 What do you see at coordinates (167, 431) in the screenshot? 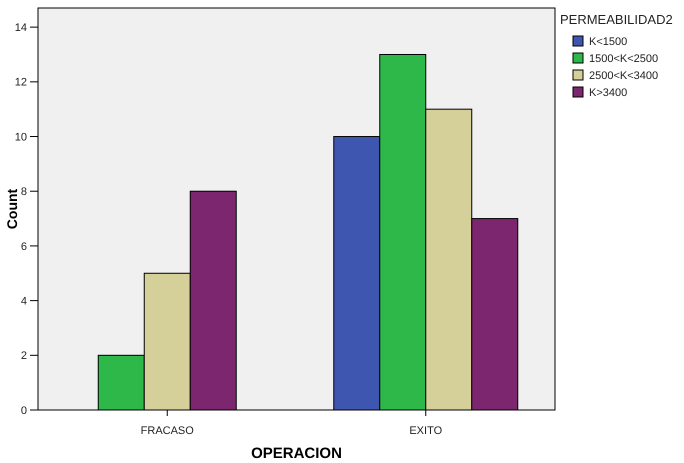
I see `x-tick-label: FRACASO` at bounding box center [167, 431].